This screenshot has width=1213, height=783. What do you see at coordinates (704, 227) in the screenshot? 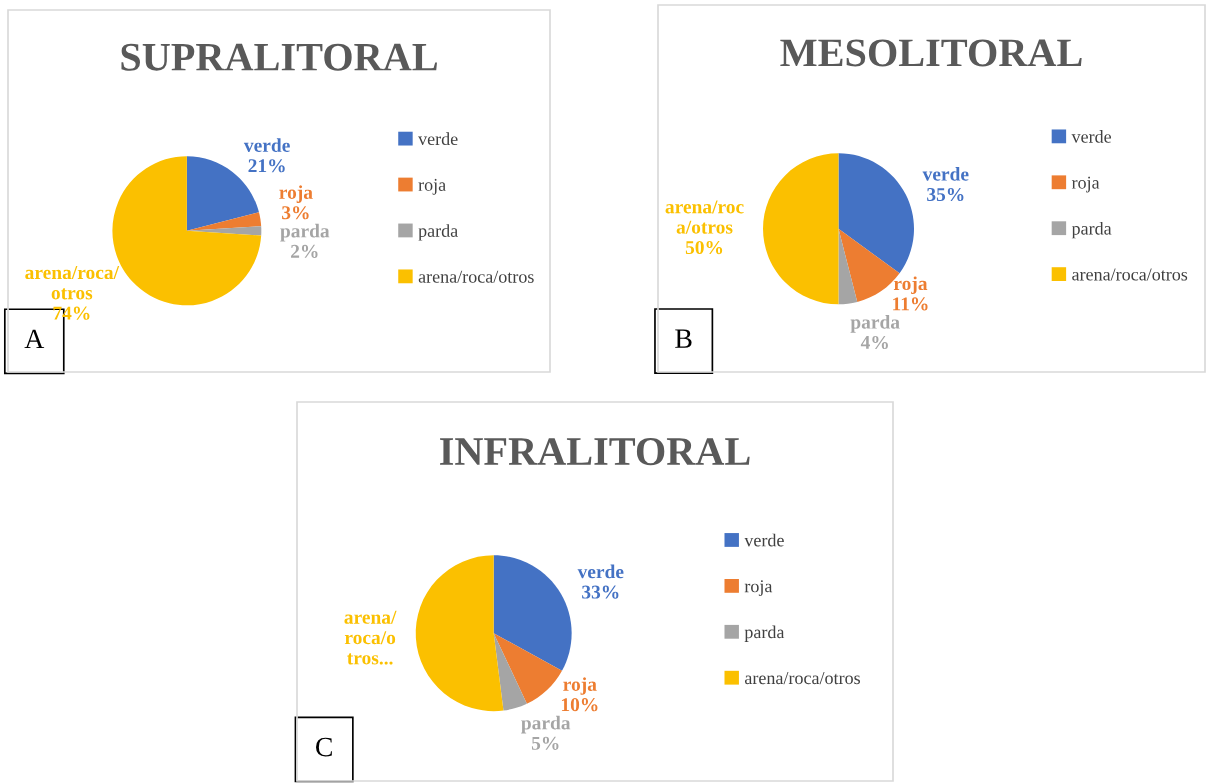
I see `data-label: arena/roc a/otros 50%` at bounding box center [704, 227].